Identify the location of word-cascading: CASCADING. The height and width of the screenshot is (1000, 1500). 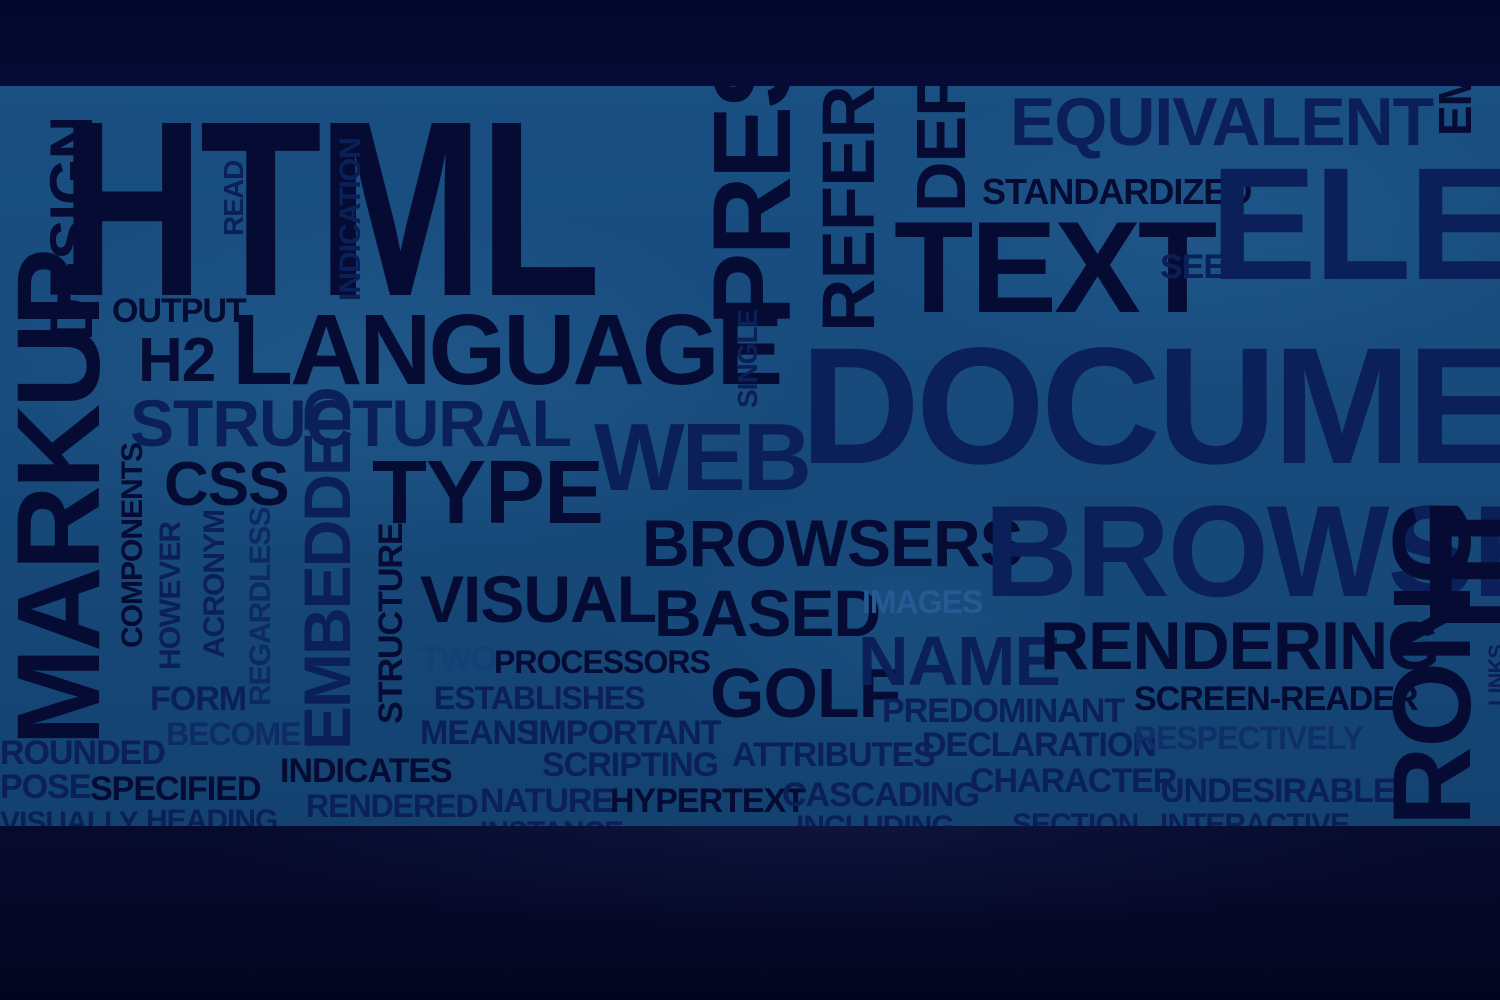
(881, 795).